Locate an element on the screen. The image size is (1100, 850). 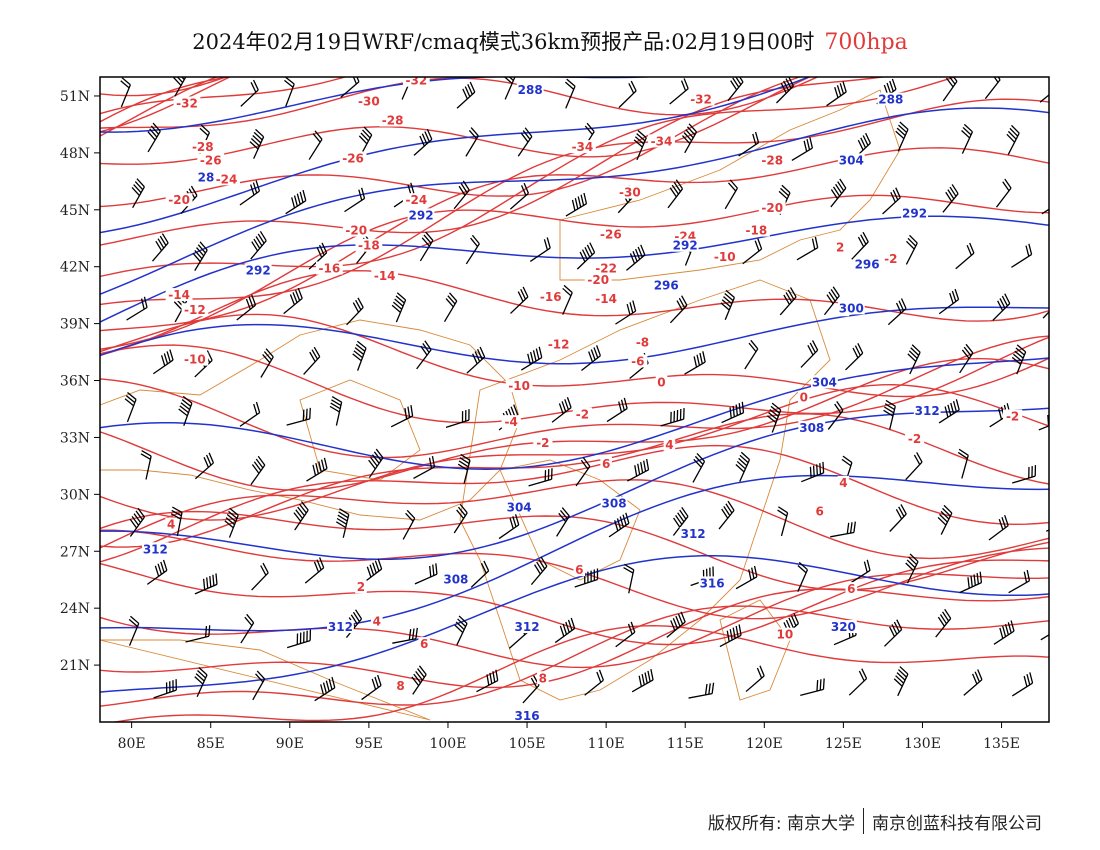
contour-label: -28 is located at coordinates (203, 147).